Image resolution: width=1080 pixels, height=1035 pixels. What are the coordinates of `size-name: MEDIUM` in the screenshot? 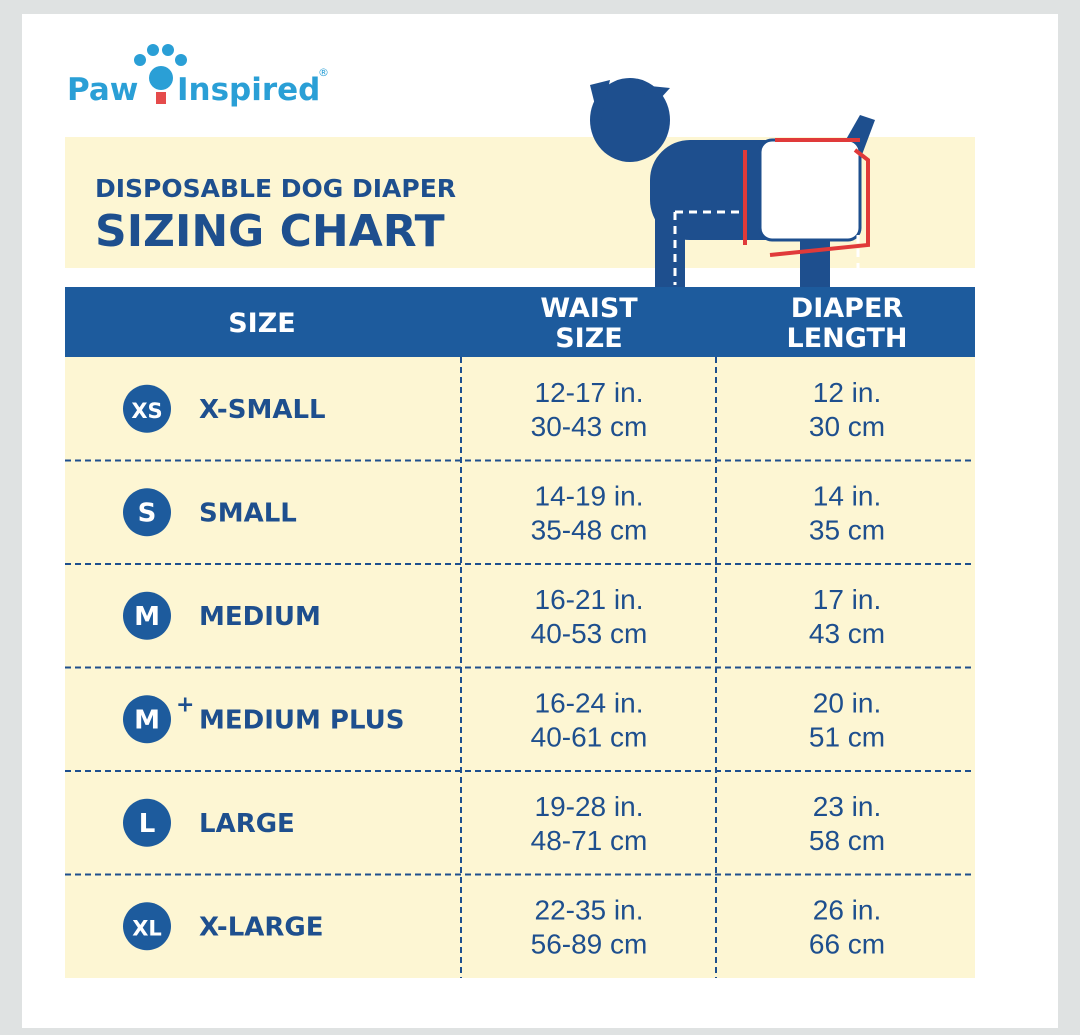 It's located at (260, 617).